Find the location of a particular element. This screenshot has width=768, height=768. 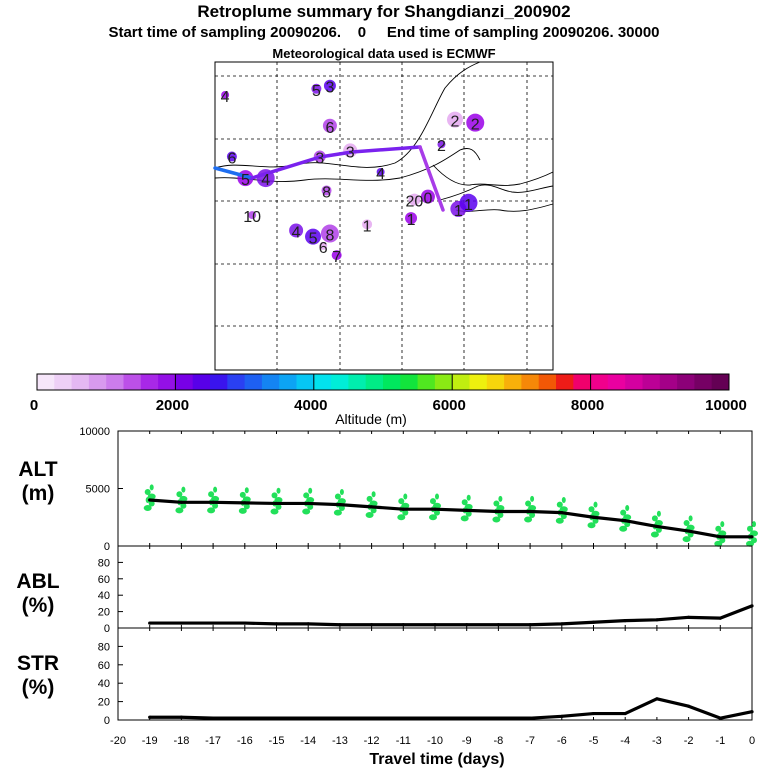

x-tick-label: -15 is located at coordinates (277, 741).